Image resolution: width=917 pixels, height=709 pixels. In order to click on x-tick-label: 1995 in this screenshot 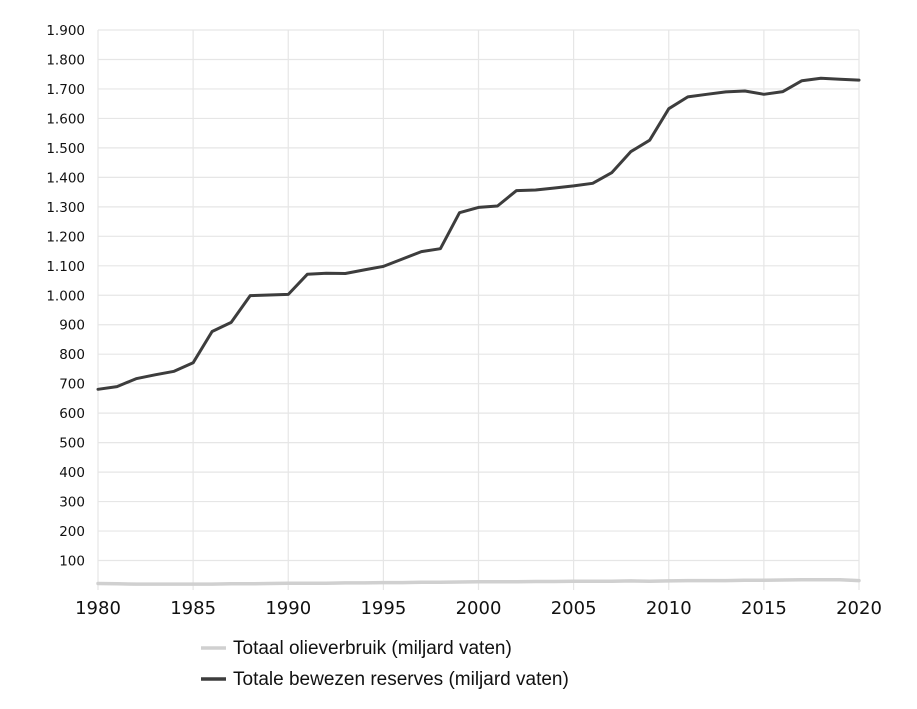, I will do `click(383, 608)`.